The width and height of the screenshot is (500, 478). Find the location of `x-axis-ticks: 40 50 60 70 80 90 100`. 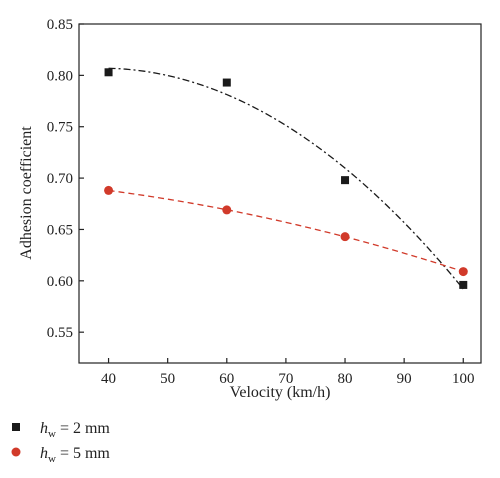

x-axis-ticks: 40 50 60 70 80 90 100 is located at coordinates (288, 372).